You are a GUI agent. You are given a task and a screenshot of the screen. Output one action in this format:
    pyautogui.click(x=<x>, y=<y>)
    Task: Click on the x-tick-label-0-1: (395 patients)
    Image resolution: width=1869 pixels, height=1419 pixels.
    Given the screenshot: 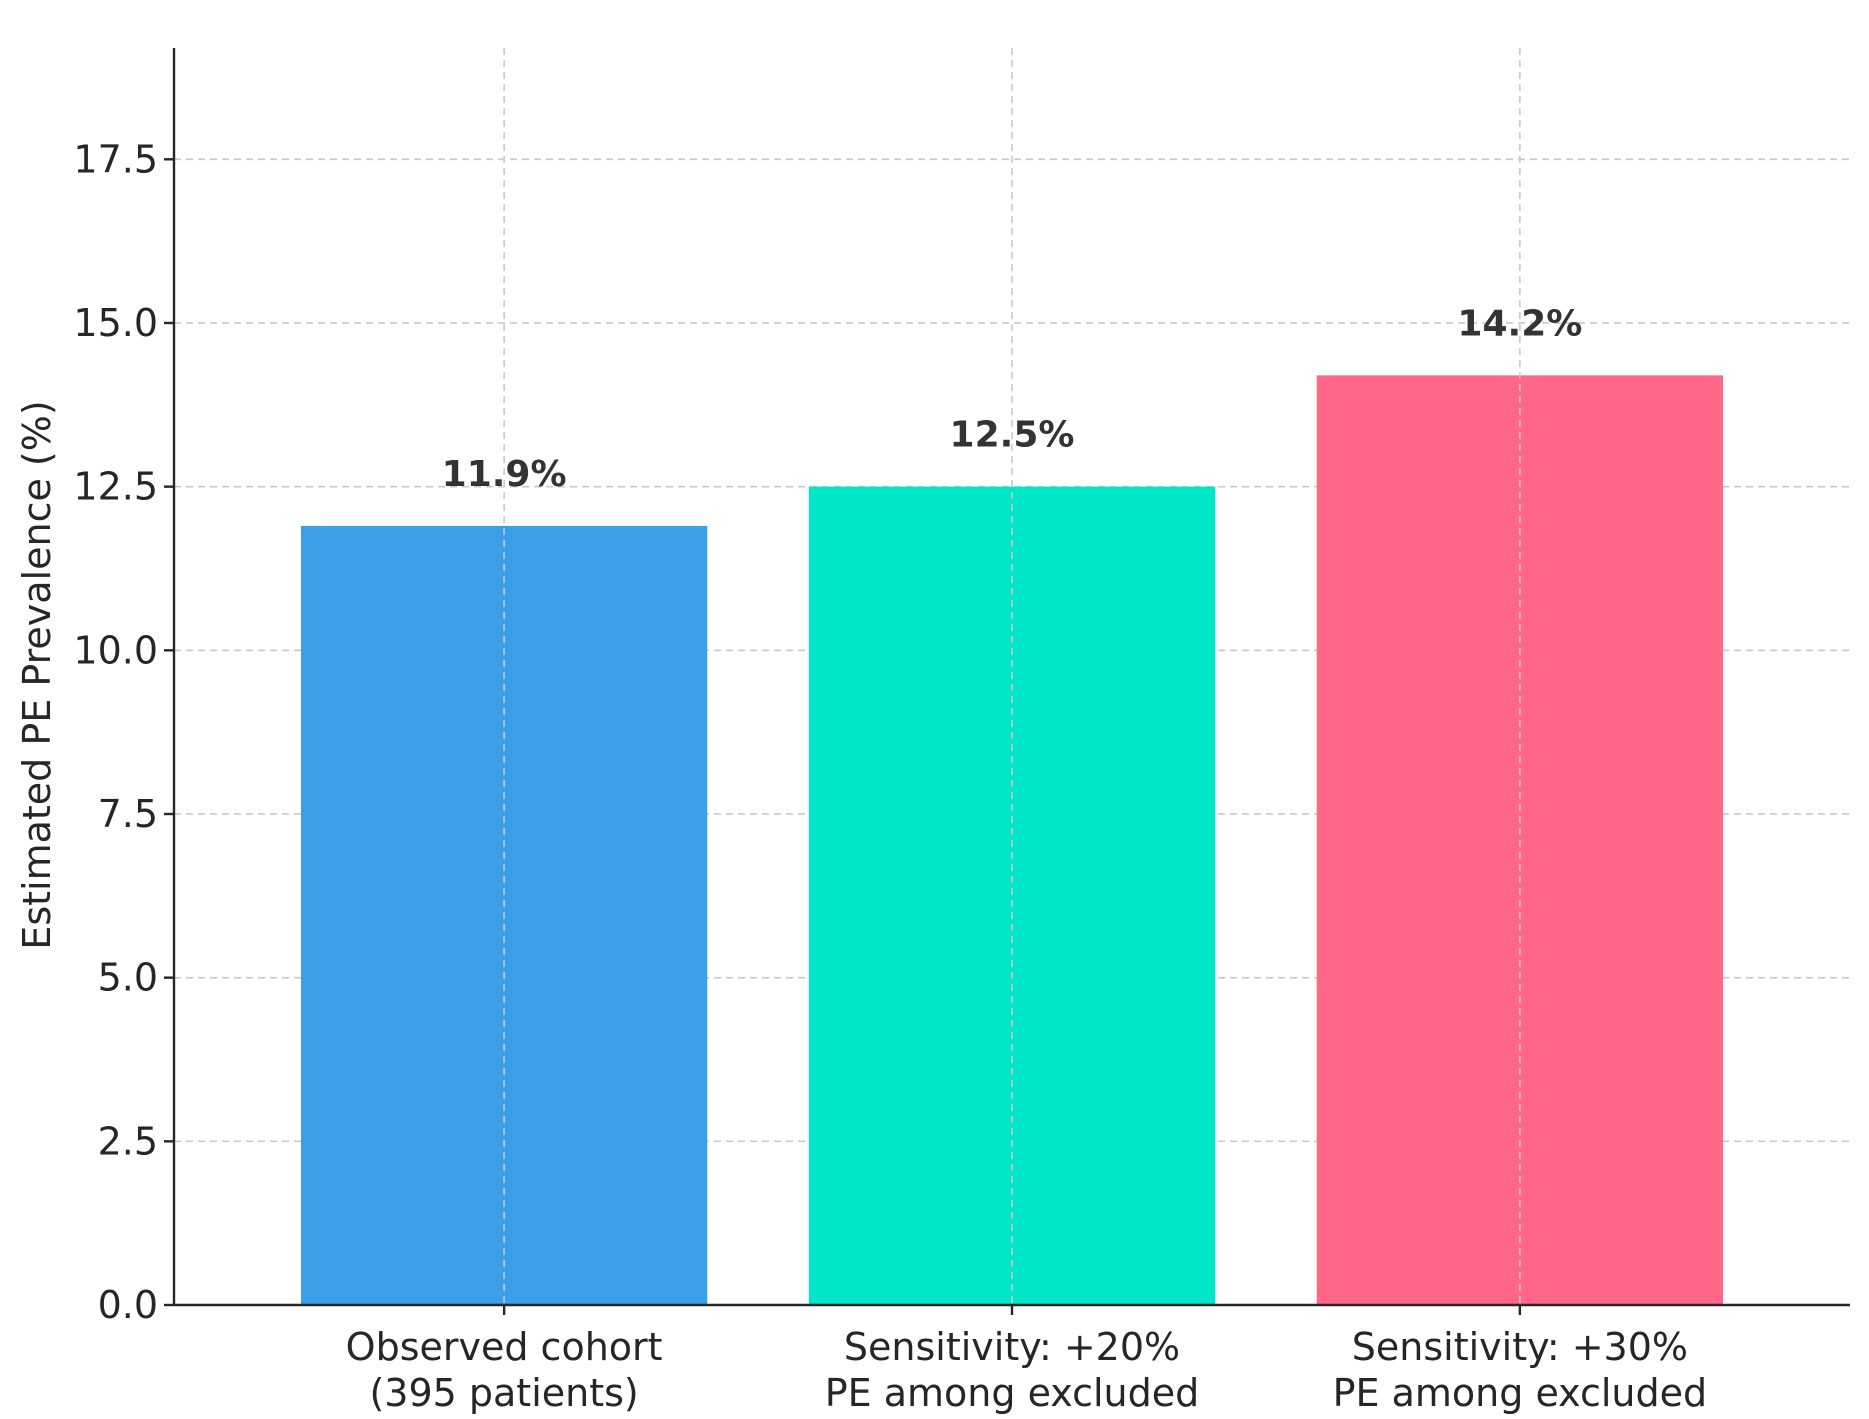 What is the action you would take?
    pyautogui.click(x=503, y=1393)
    